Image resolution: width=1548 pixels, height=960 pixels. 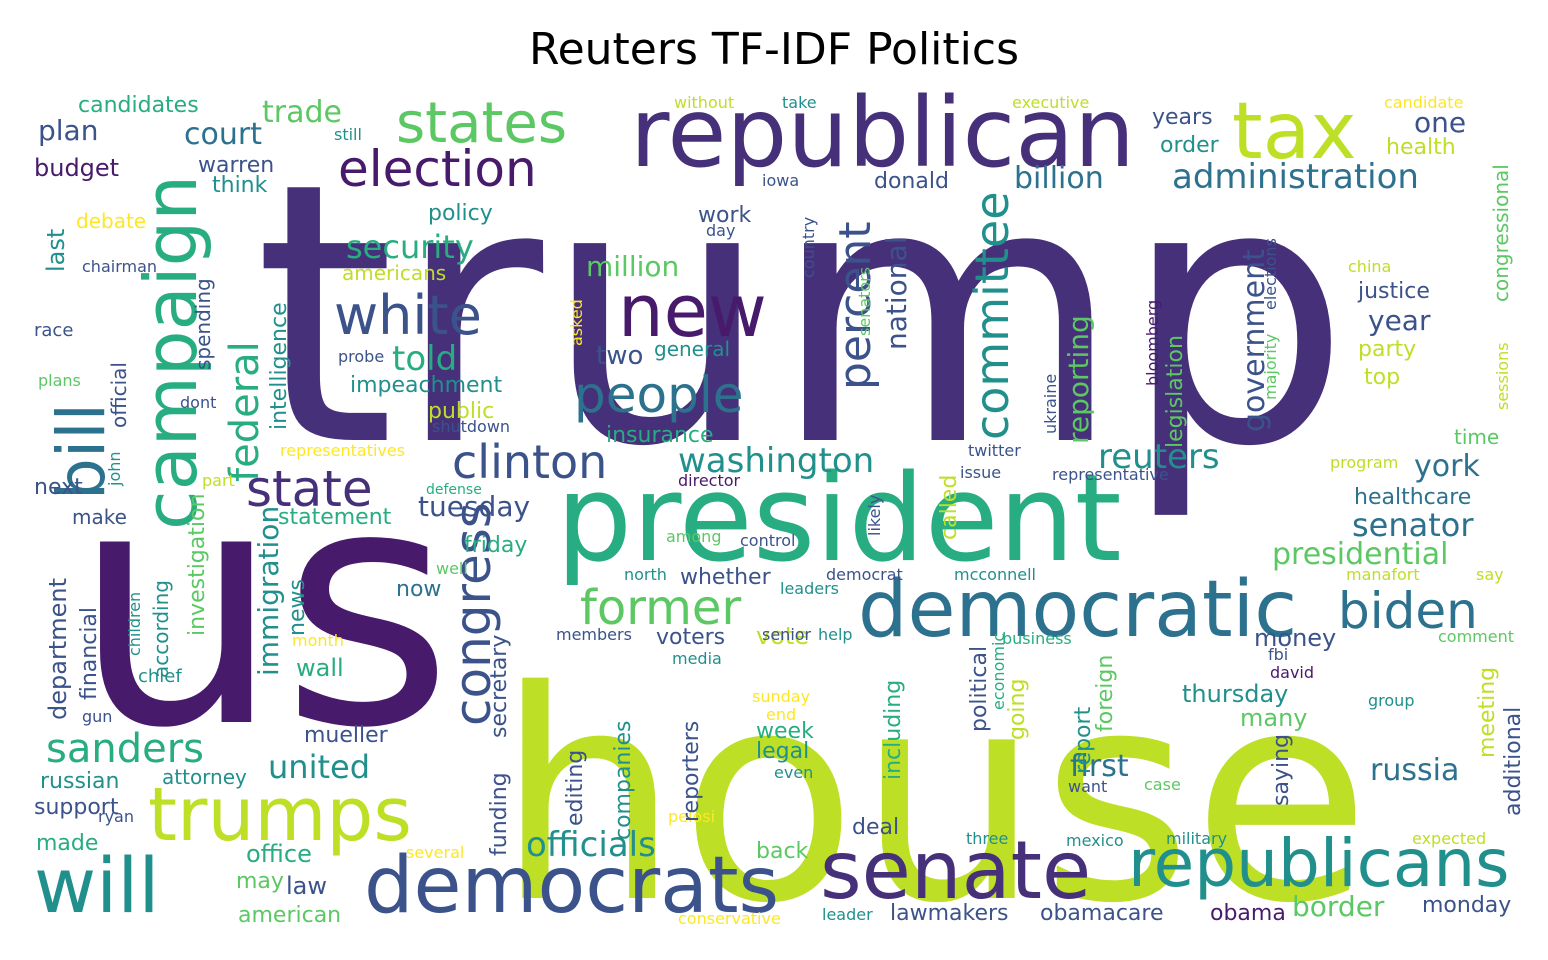 I want to click on word-now: now, so click(x=418, y=589).